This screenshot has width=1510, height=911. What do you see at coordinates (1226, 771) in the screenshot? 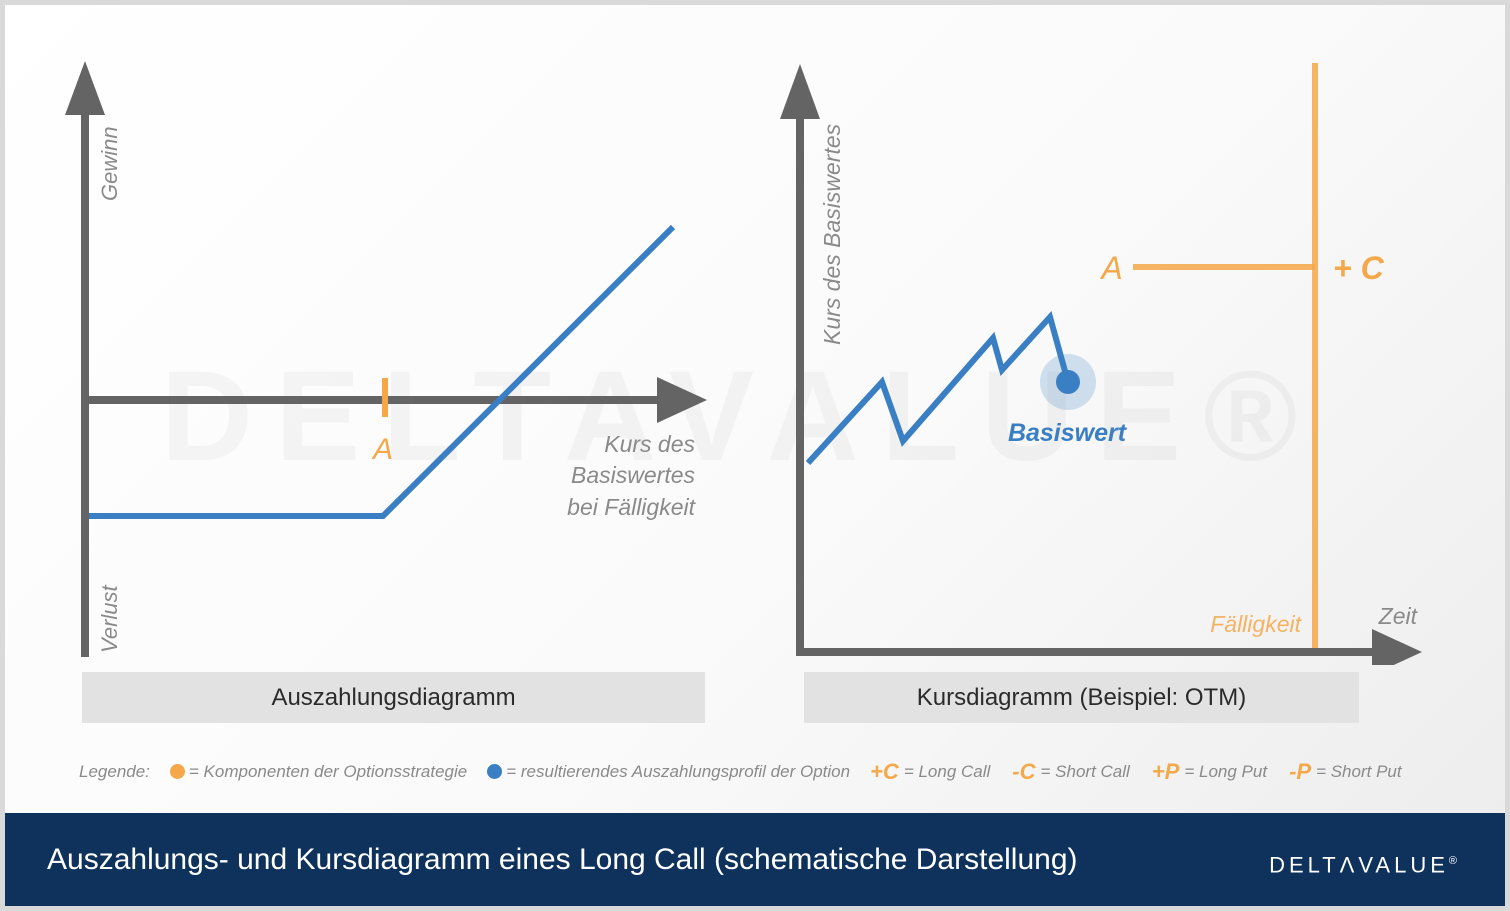
I see `legend-desc-long-put: = Long Put` at bounding box center [1226, 771].